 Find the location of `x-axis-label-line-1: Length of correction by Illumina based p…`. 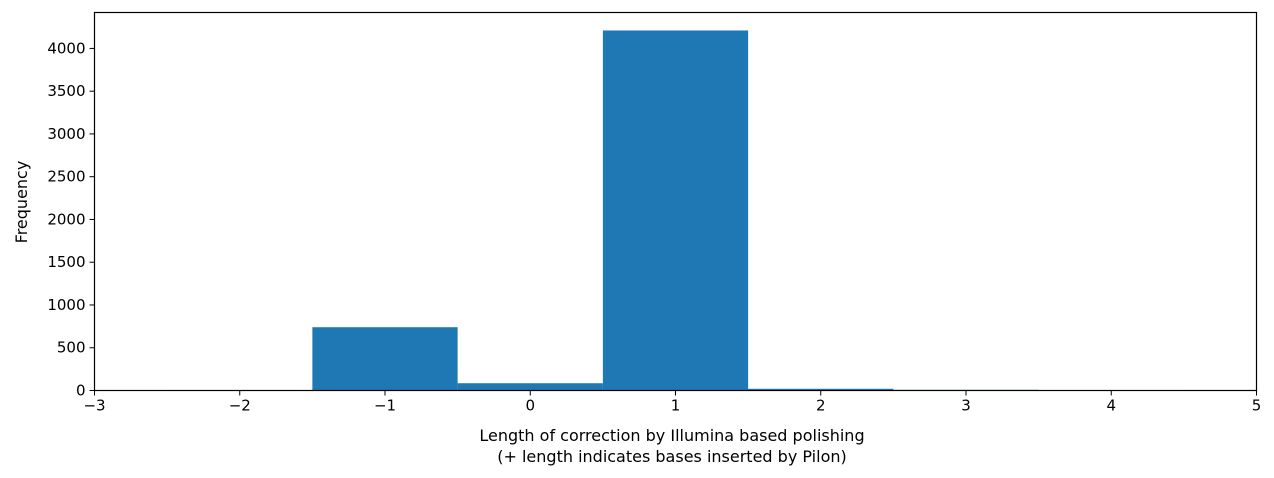

x-axis-label-line-1: Length of correction by Illumina based p… is located at coordinates (671, 435).